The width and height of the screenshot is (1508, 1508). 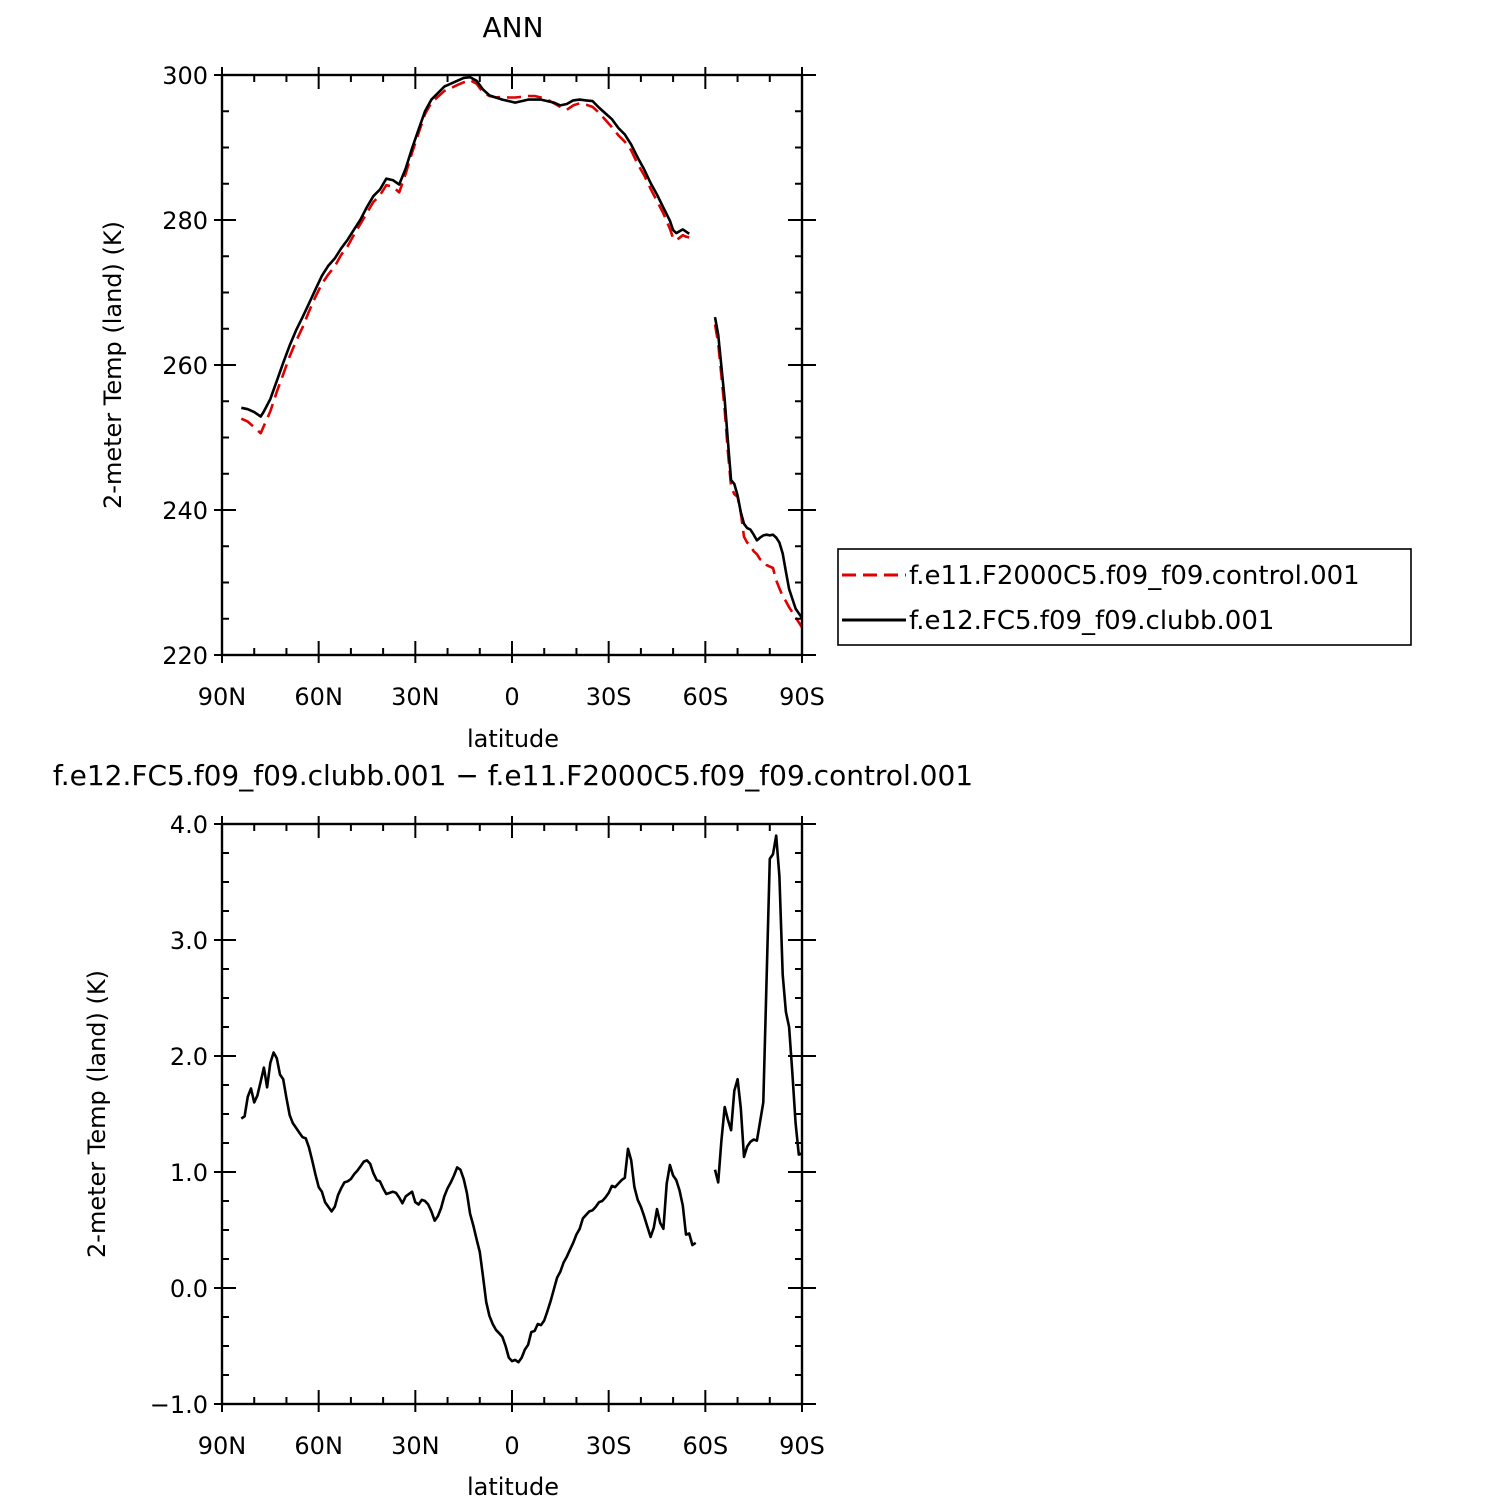 I want to click on bottom-x-tick-label-3: 0, so click(x=511, y=1446).